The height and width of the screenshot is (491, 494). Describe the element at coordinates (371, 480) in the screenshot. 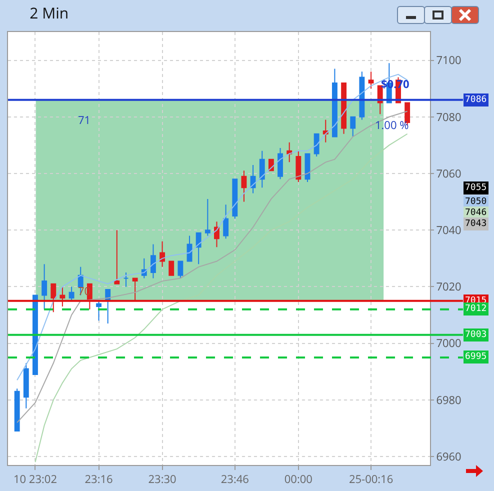

I see `x-tick-label: 25-00:16` at that location.